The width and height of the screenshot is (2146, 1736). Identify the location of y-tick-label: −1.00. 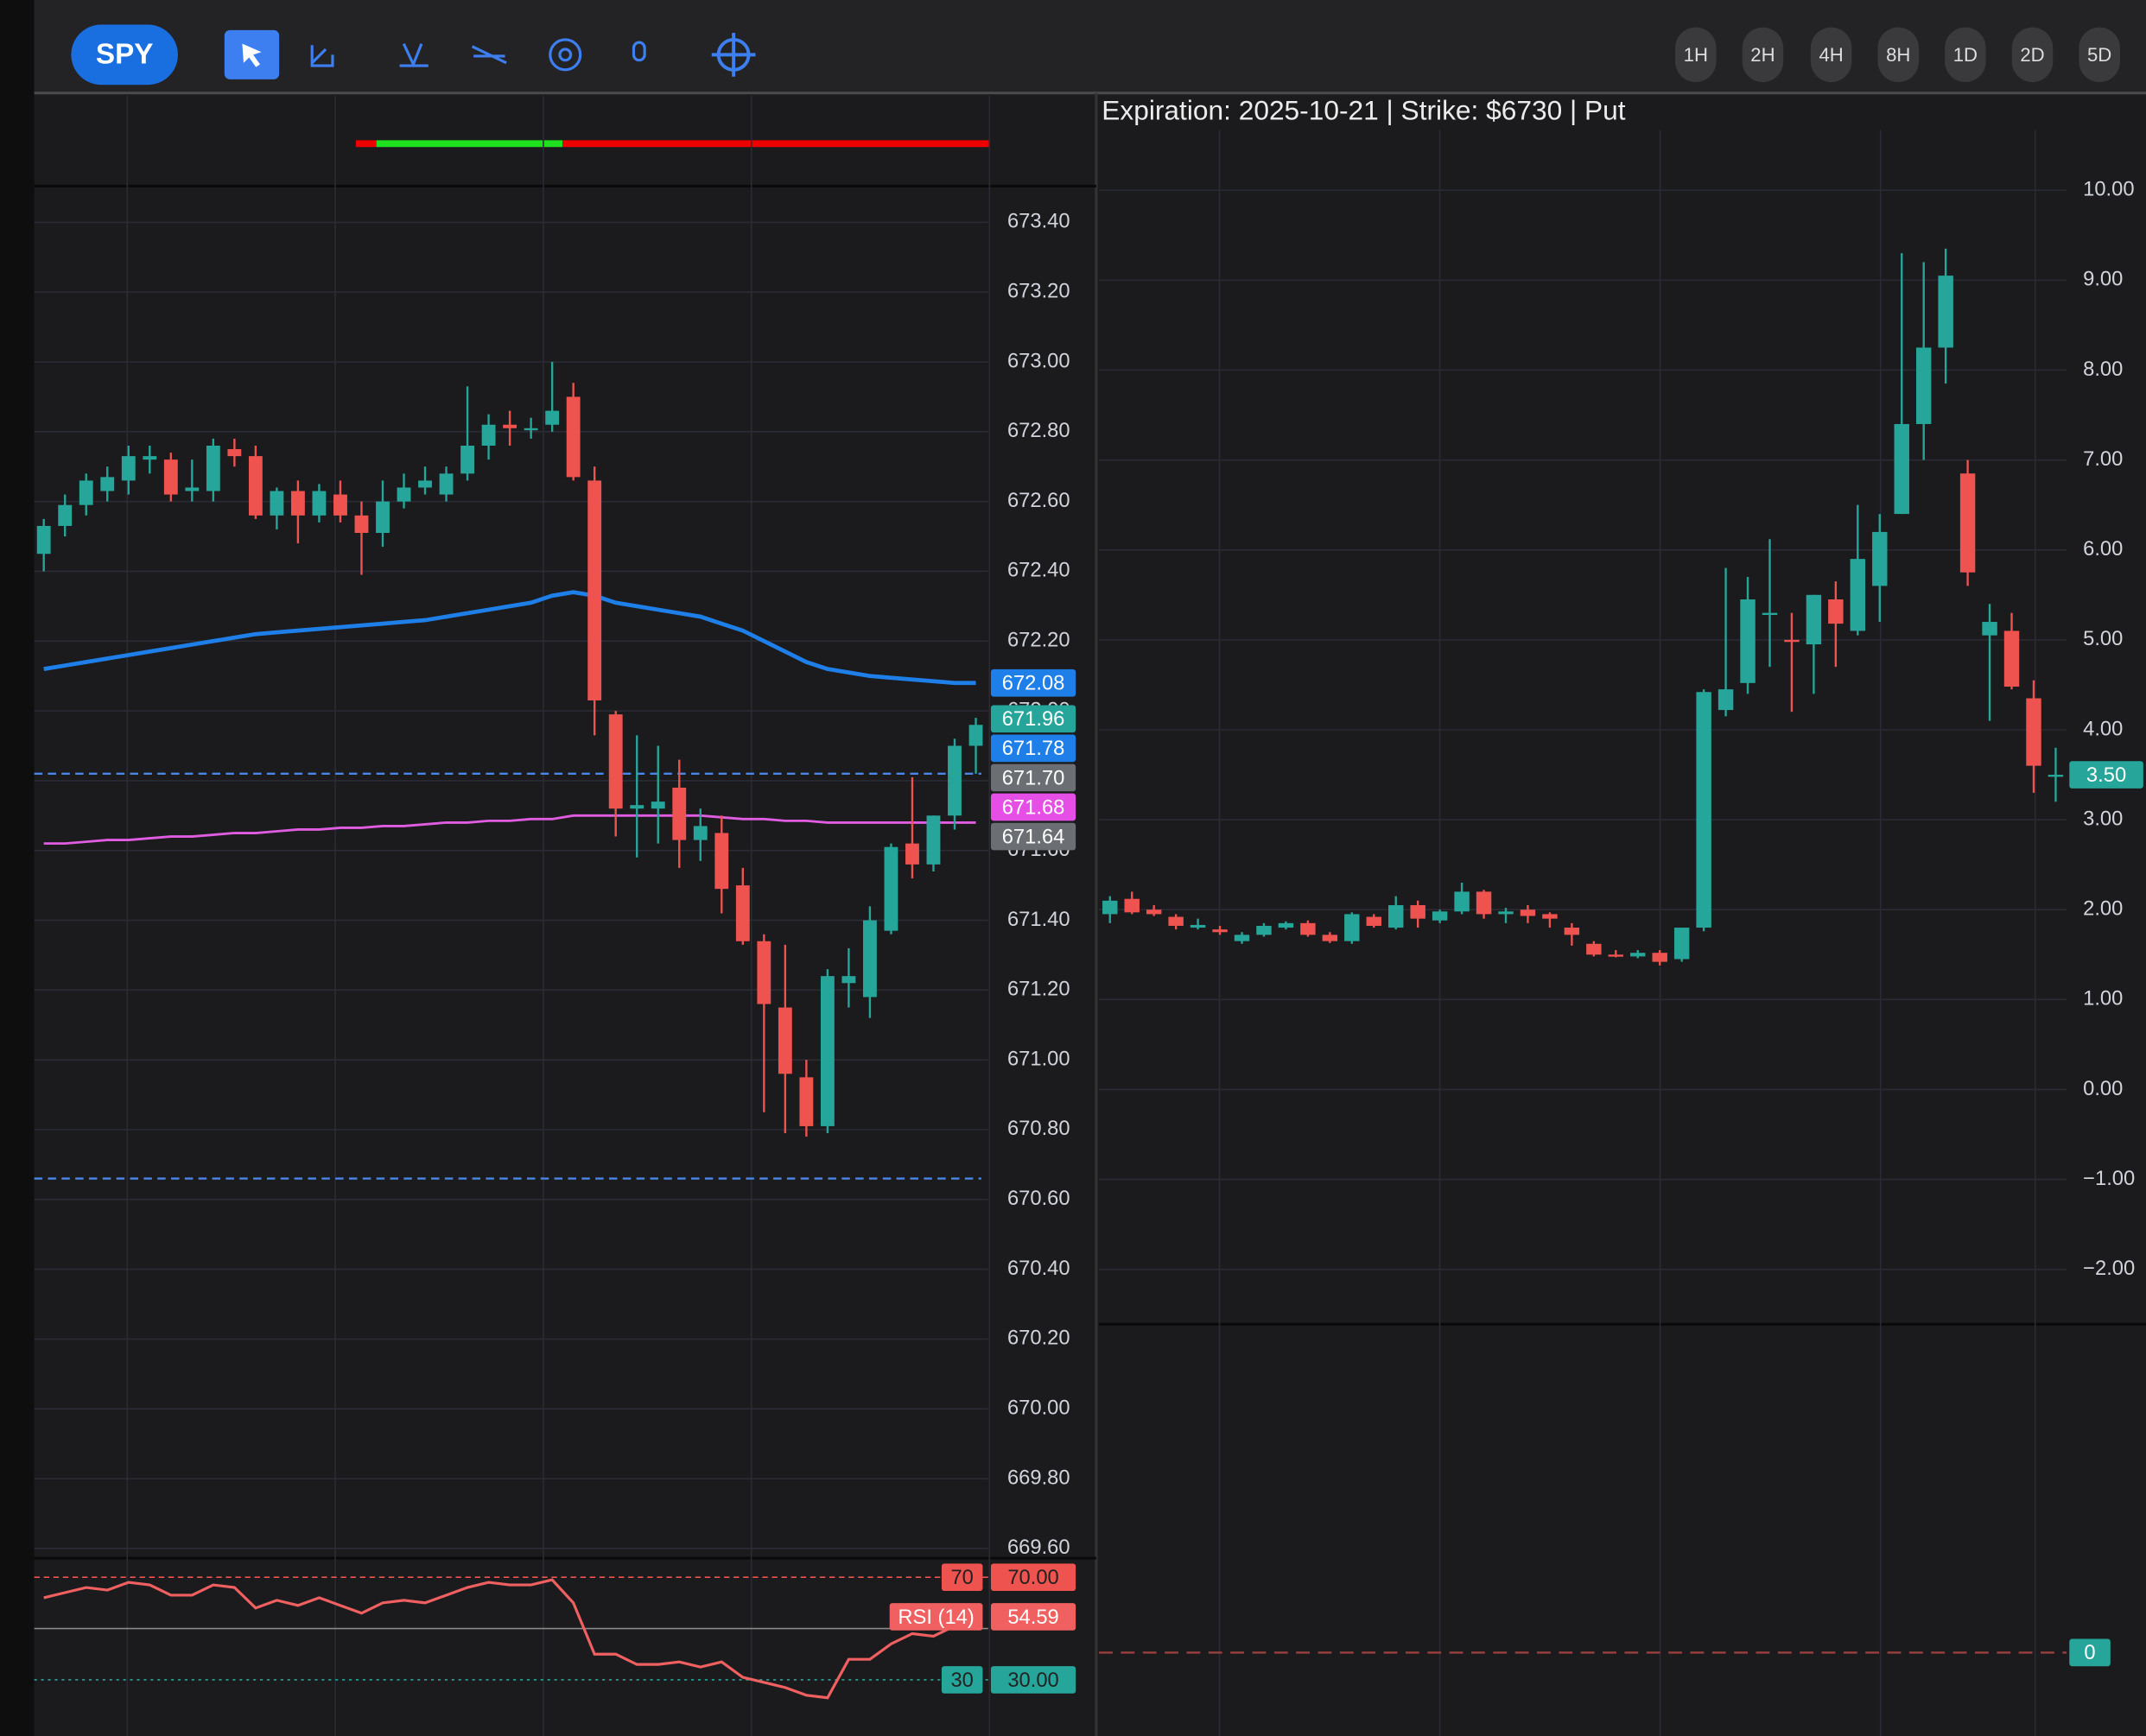
(2109, 1178).